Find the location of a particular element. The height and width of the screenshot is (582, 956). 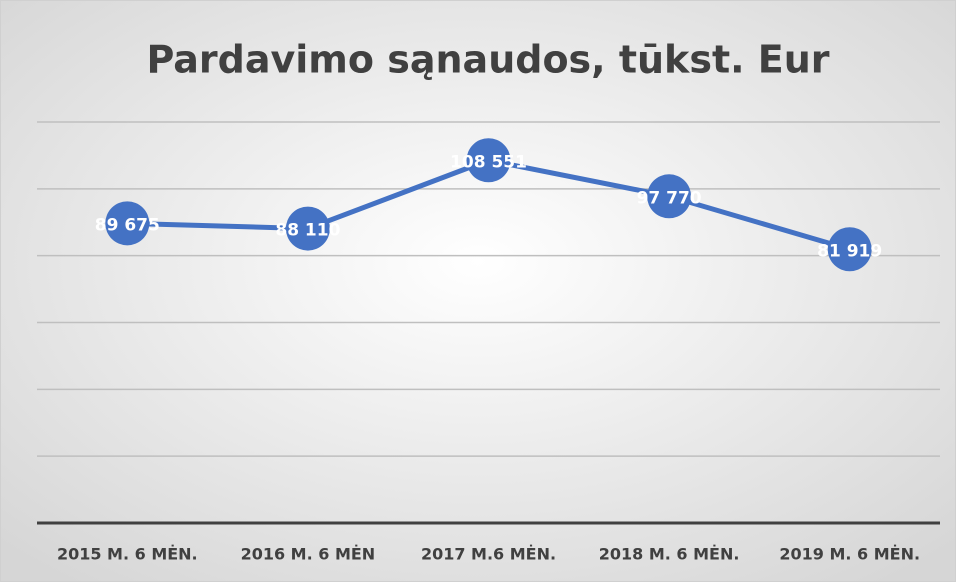

data-label: 97 770 is located at coordinates (669, 198).